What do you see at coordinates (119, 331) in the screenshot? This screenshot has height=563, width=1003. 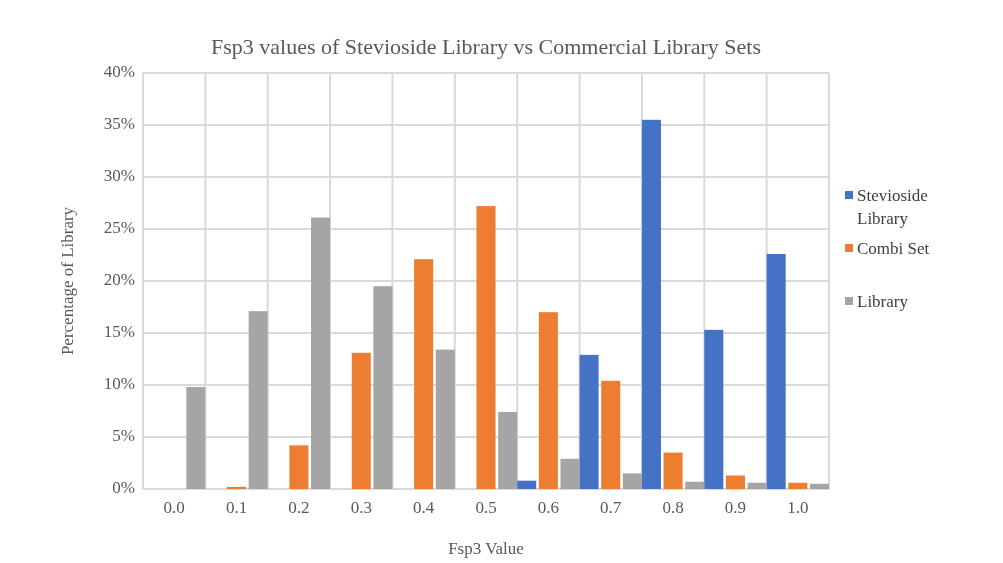 I see `y-tick-label: 15%` at bounding box center [119, 331].